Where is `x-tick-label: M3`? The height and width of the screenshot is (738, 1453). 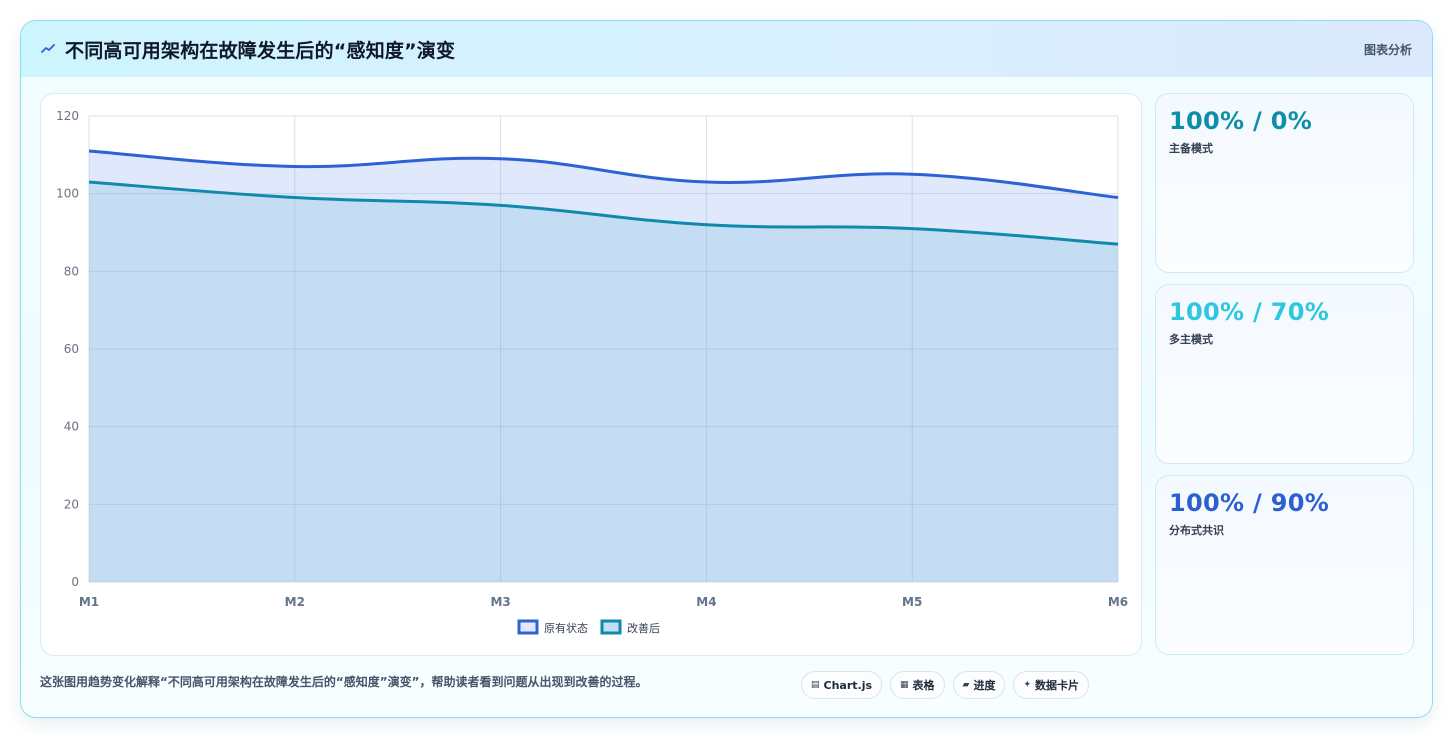 x-tick-label: M3 is located at coordinates (500, 602).